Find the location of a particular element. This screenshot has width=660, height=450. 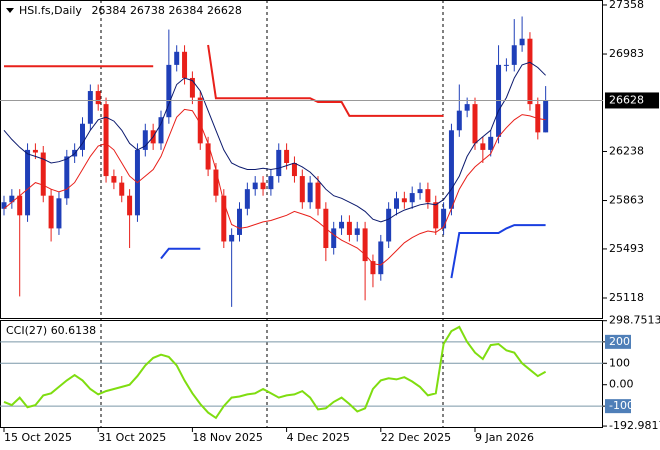

last-price-label: 26628 is located at coordinates (626, 99).